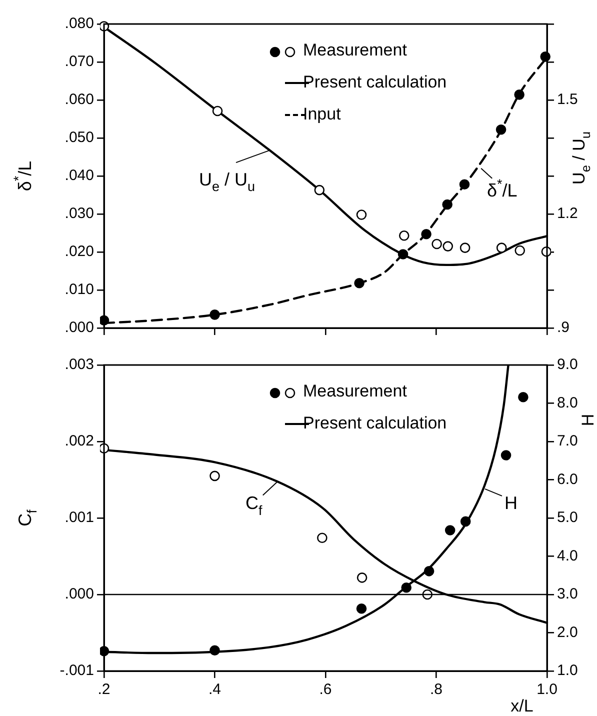 This screenshot has width=597, height=716. Describe the element at coordinates (77, 671) in the screenshot. I see `y-tick-label: -.001` at that location.